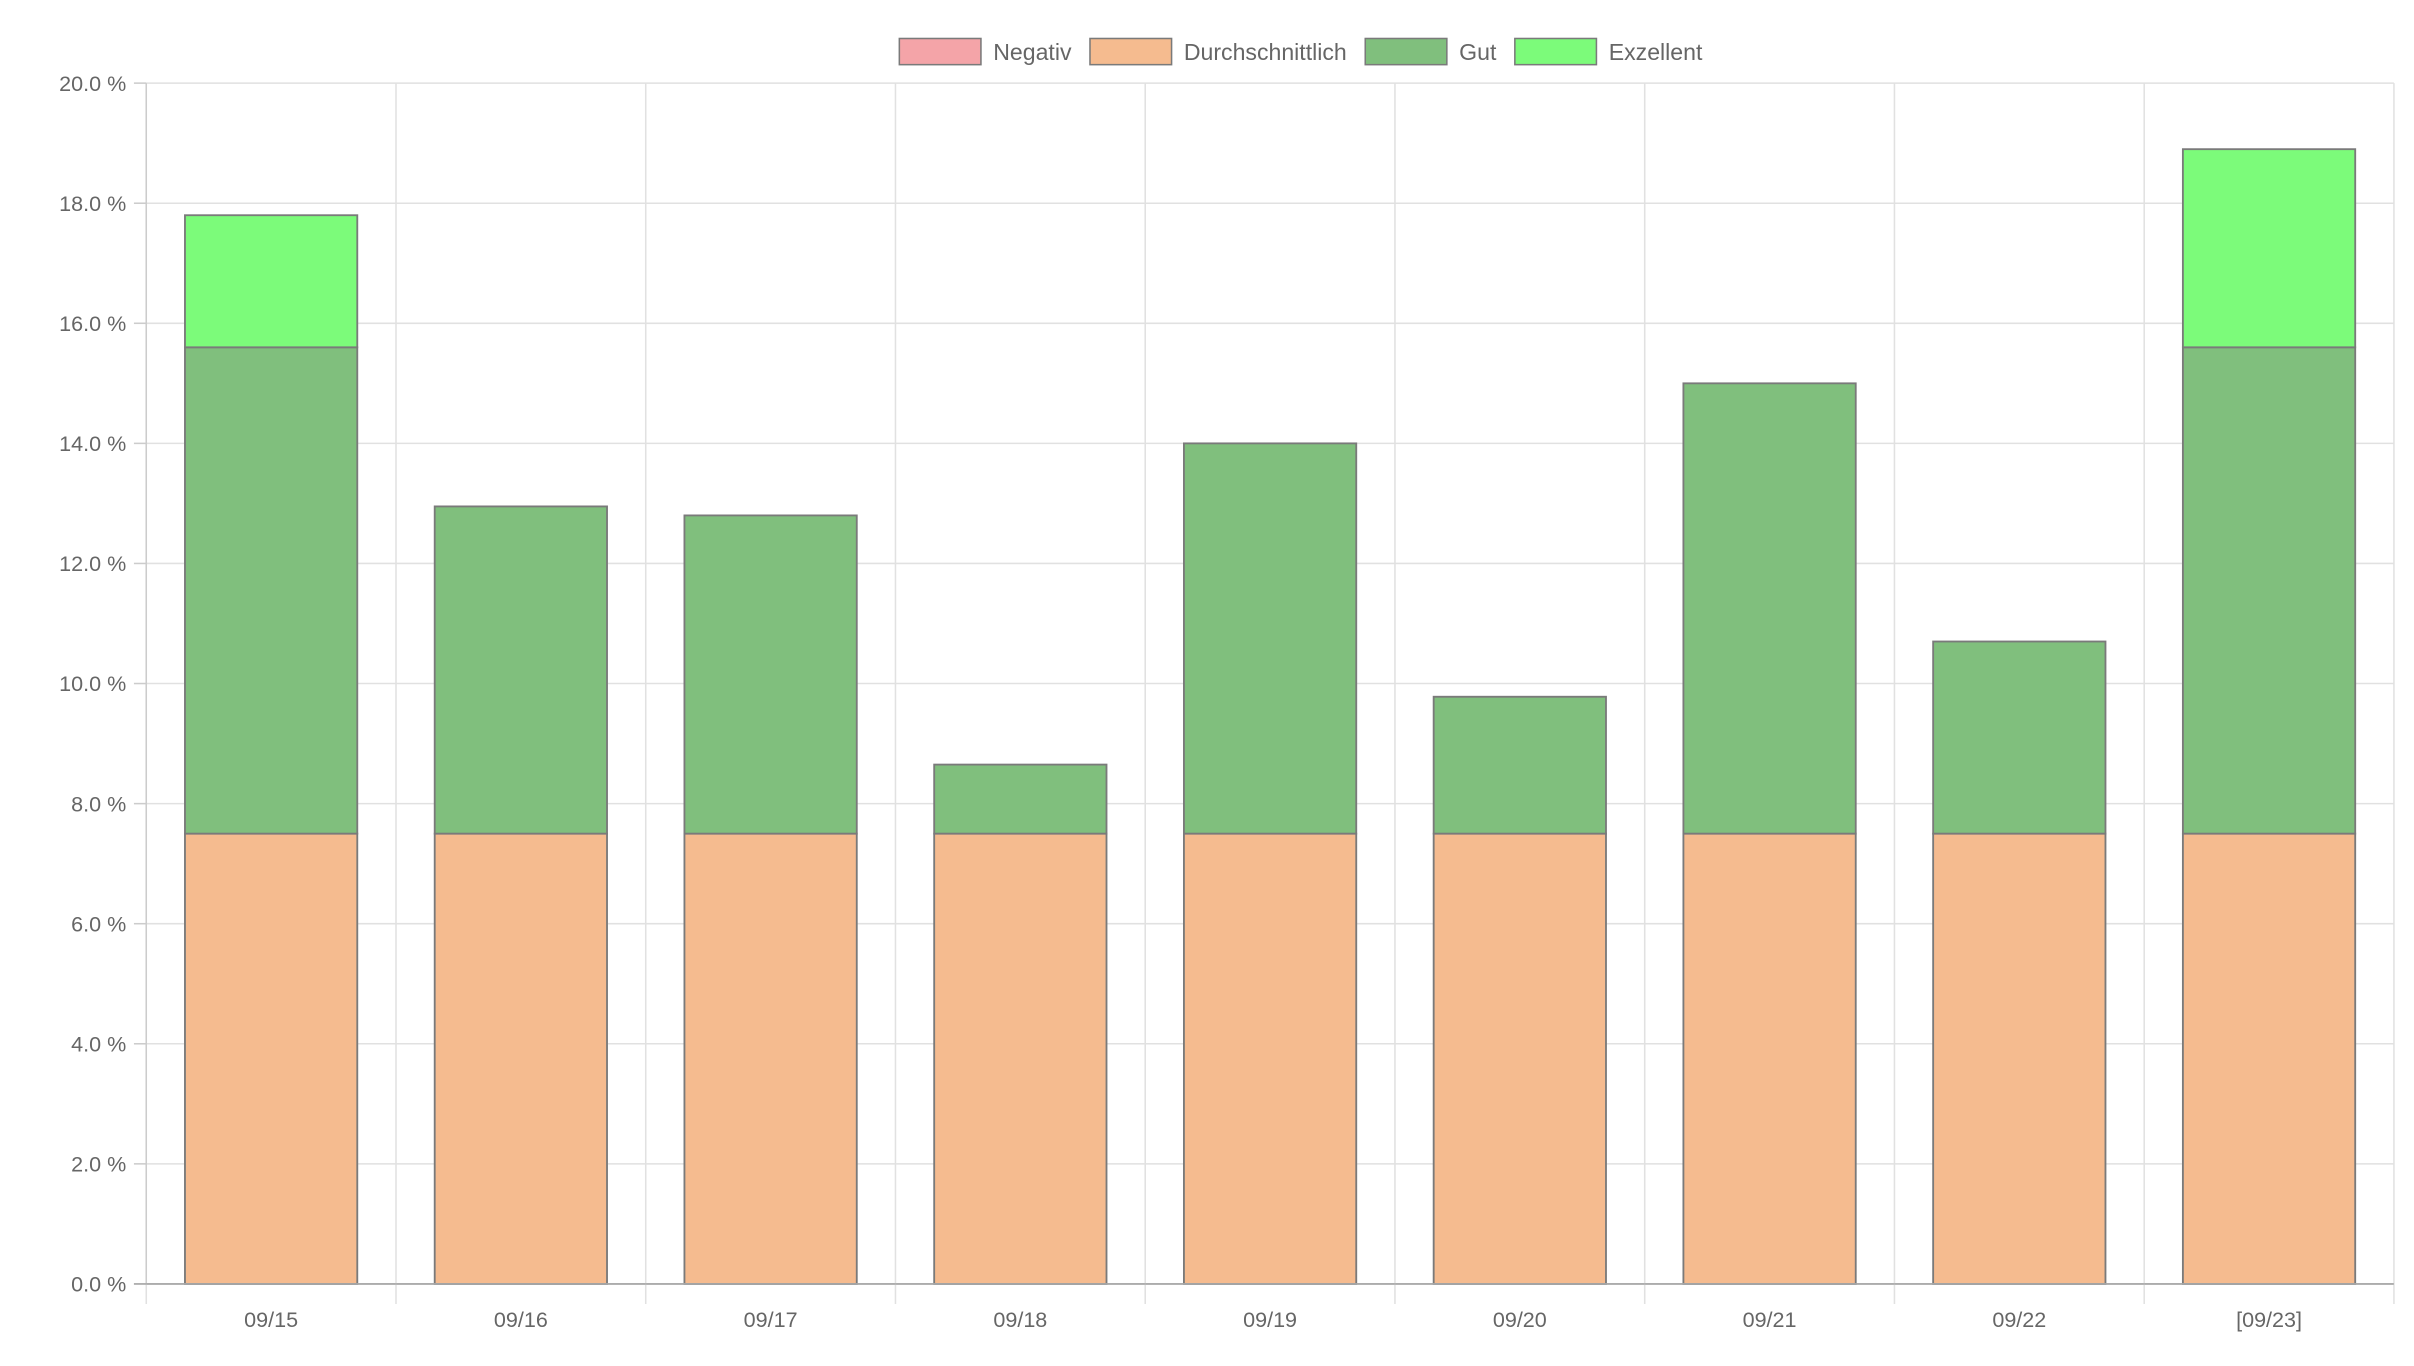 The width and height of the screenshot is (2414, 1366). I want to click on y-tick-label: 16.0 %, so click(92, 323).